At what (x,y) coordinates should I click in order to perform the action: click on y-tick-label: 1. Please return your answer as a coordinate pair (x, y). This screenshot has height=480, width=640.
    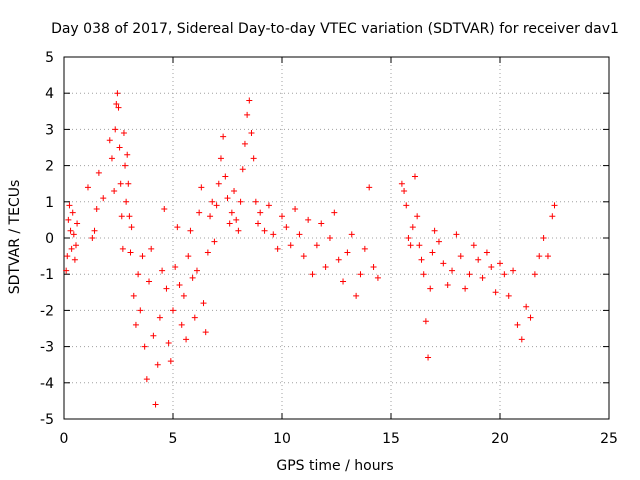
    Looking at the image, I should click on (49, 203).